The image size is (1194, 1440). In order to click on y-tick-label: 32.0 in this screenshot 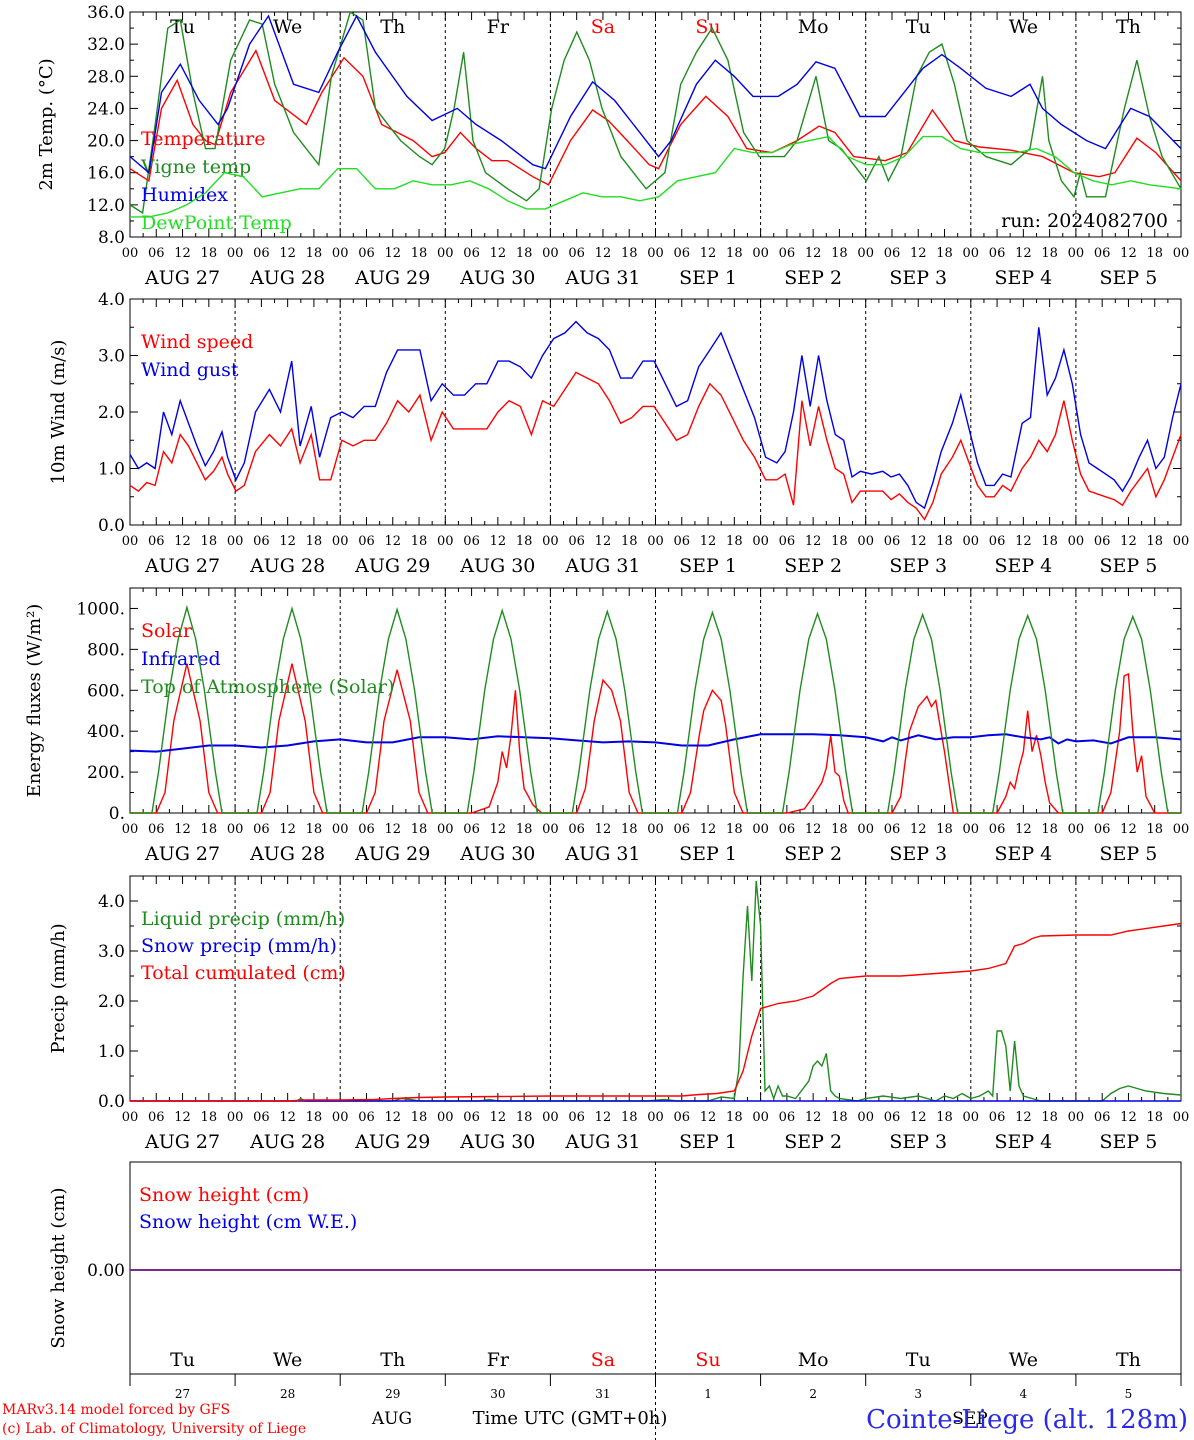, I will do `click(106, 45)`.